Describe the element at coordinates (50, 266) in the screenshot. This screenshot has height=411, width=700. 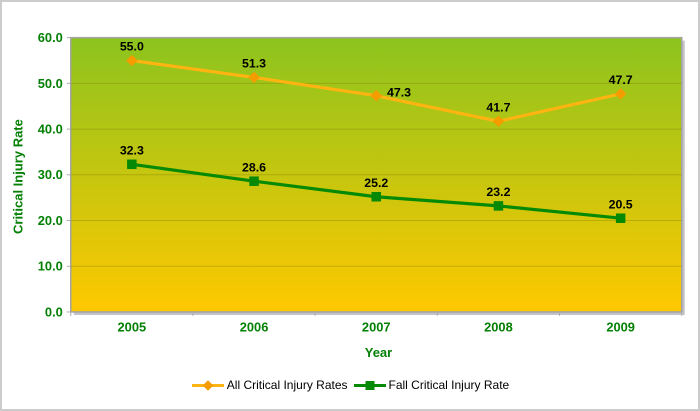
I see `svg-text: 10.0` at that location.